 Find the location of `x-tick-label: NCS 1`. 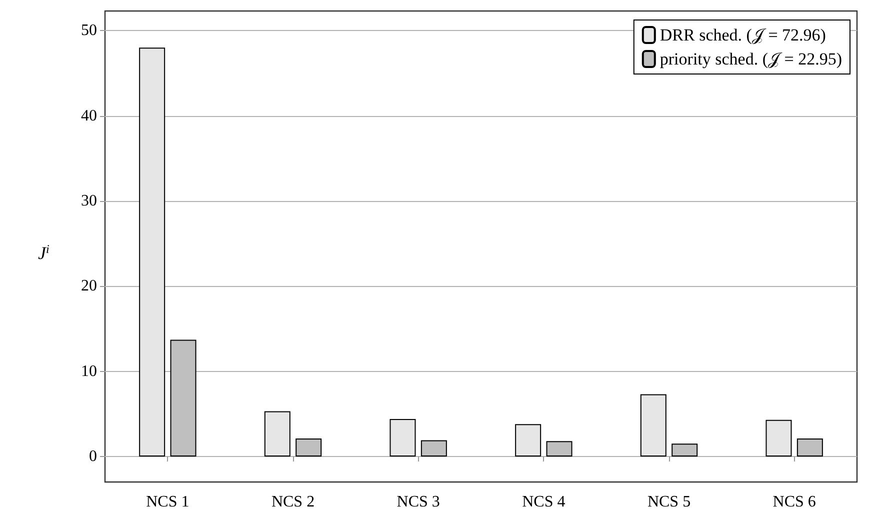

x-tick-label: NCS 1 is located at coordinates (168, 502).